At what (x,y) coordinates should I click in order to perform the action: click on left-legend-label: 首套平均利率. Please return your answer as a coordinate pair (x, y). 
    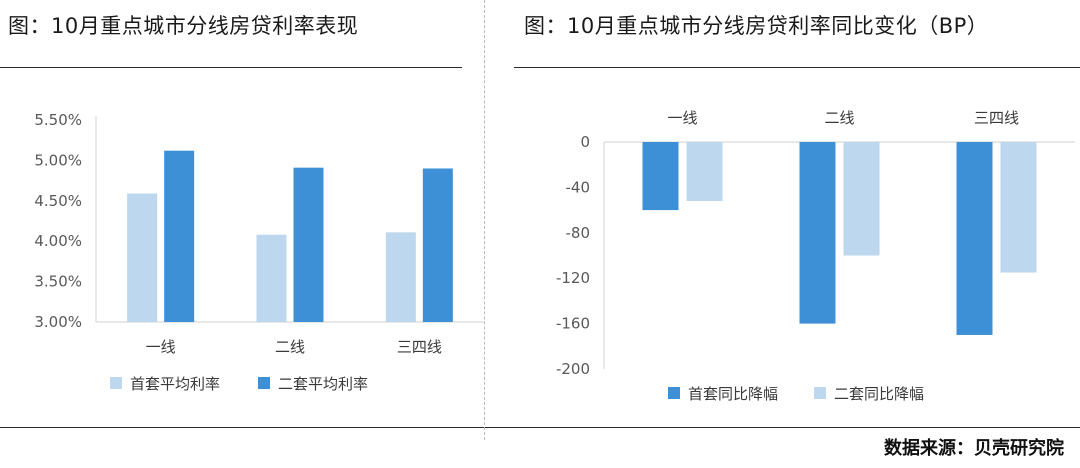
    Looking at the image, I should click on (175, 384).